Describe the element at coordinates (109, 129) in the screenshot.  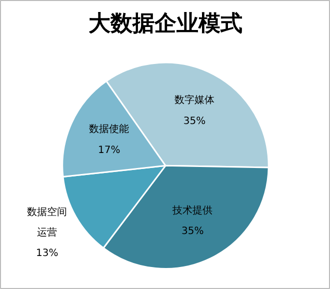
I see `slice-label: 数据使能` at that location.